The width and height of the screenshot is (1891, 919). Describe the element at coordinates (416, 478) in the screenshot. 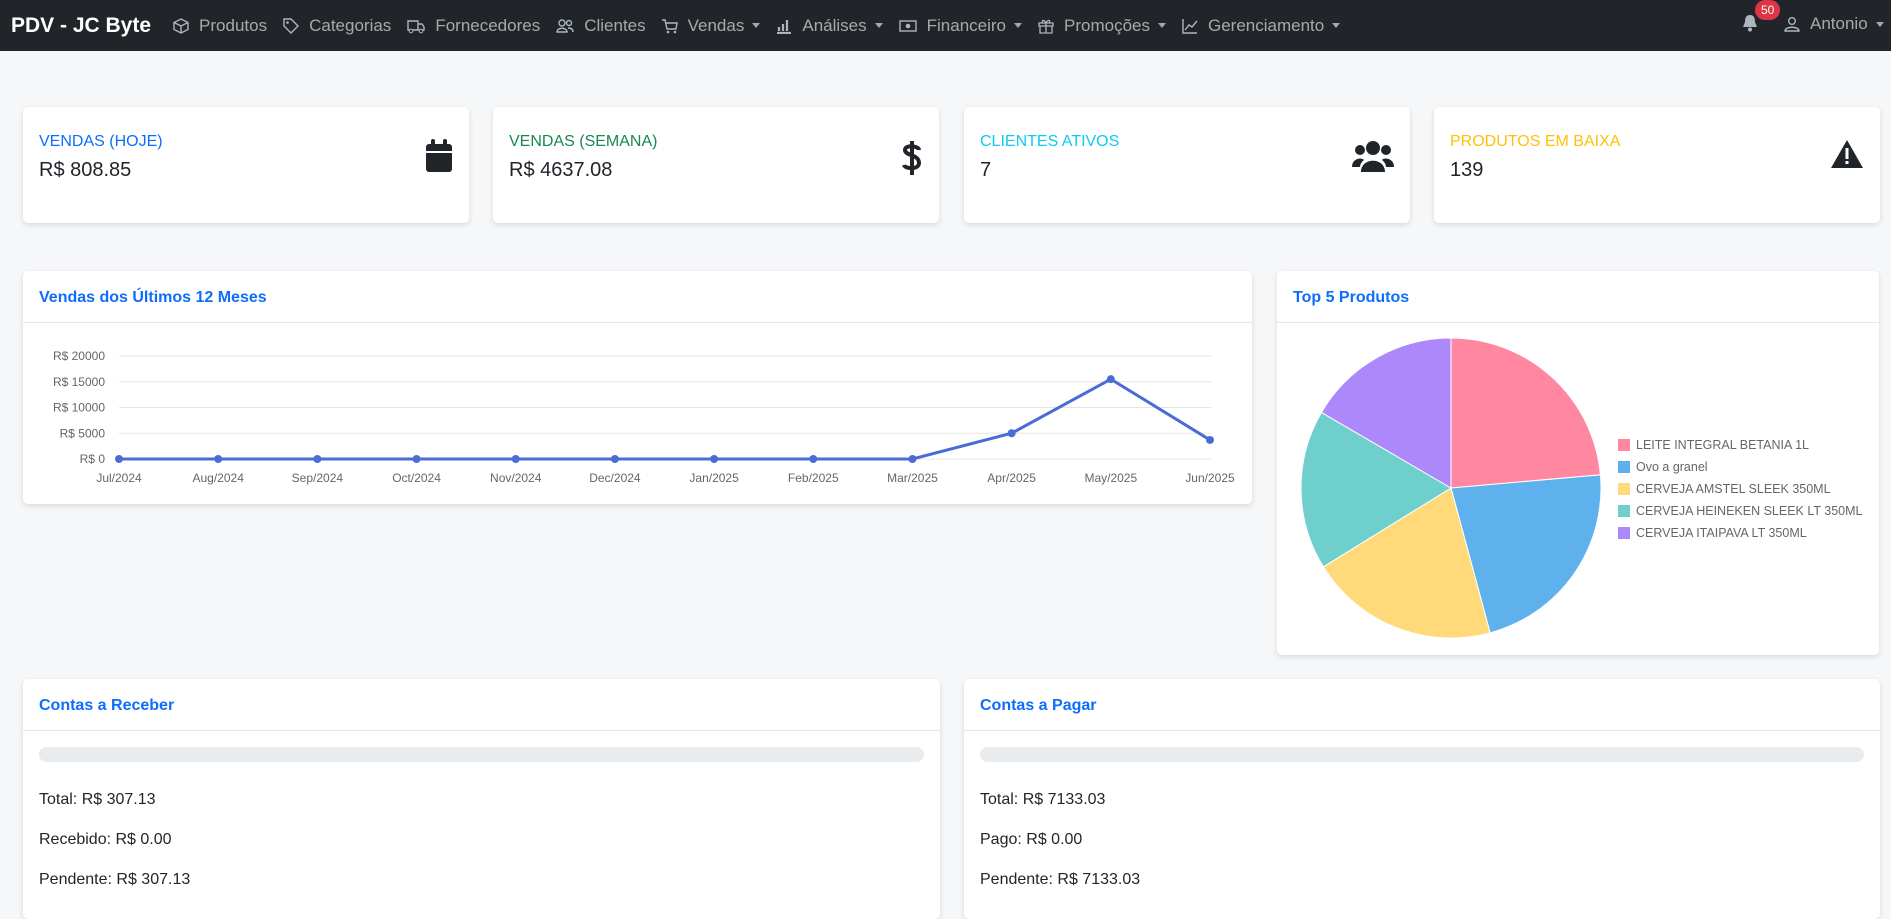

I see `x-tick-label: Oct/2024` at that location.